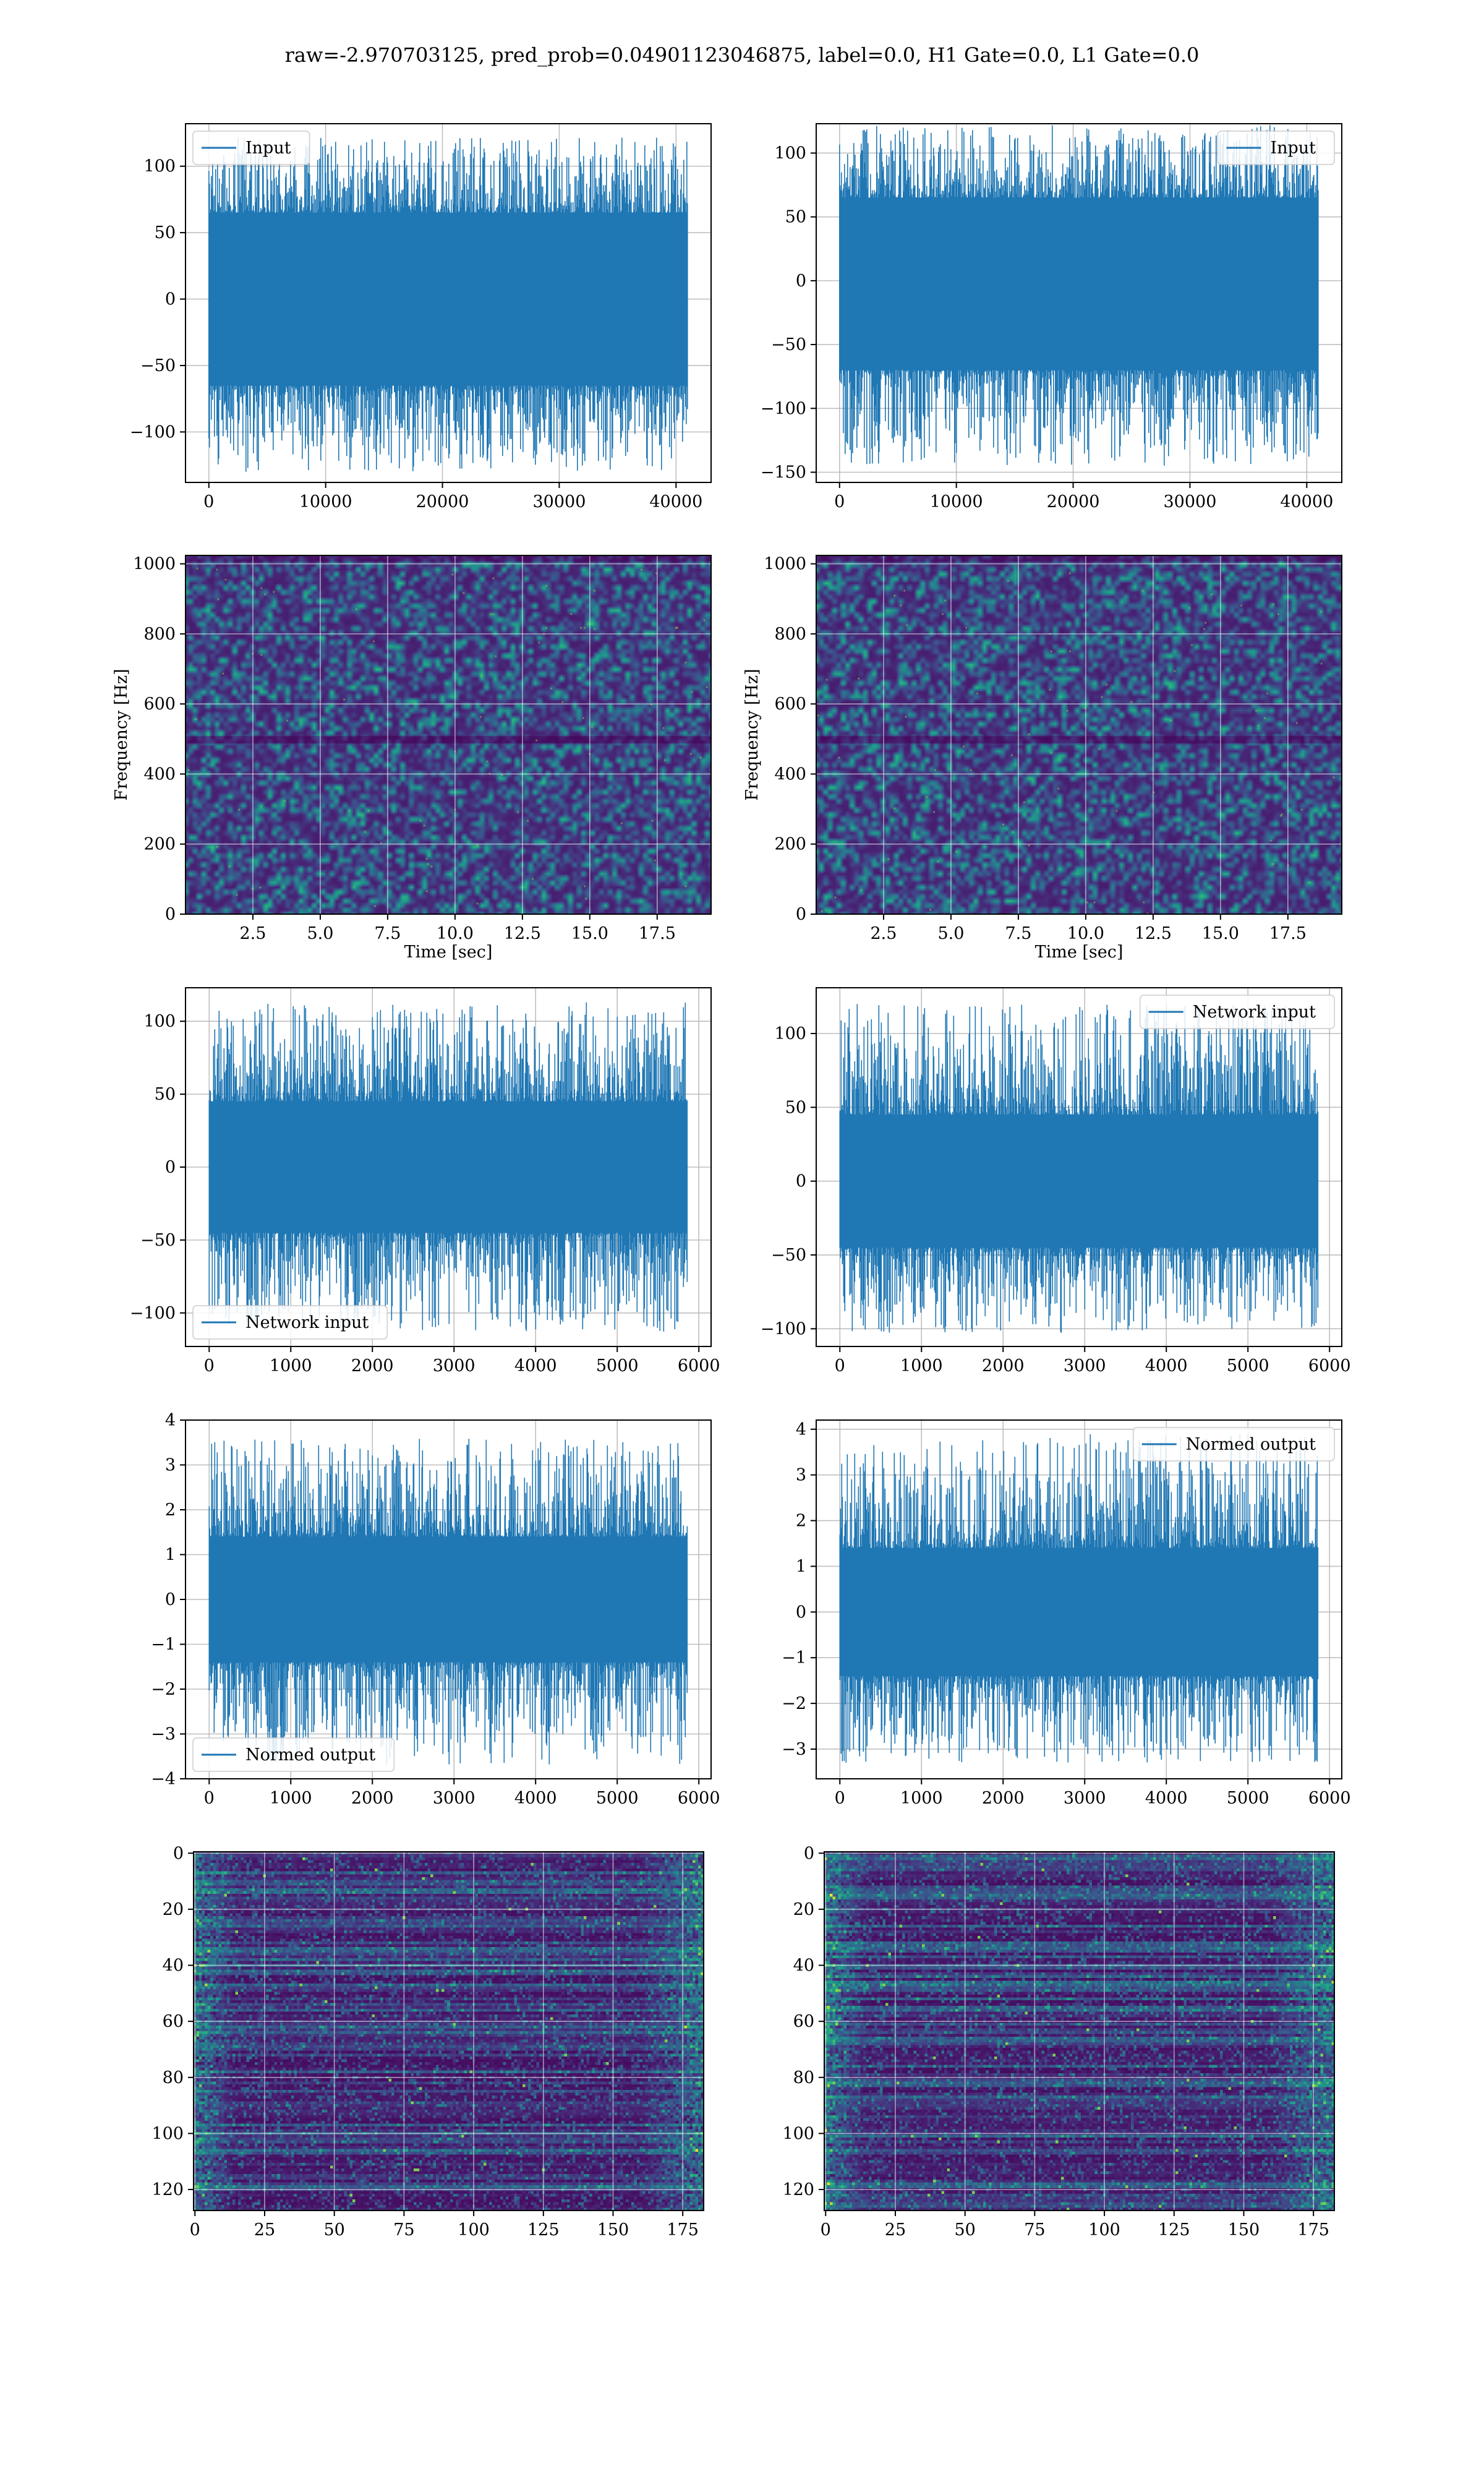 This screenshot has width=1484, height=2474. I want to click on series-line-input, so click(448, 304).